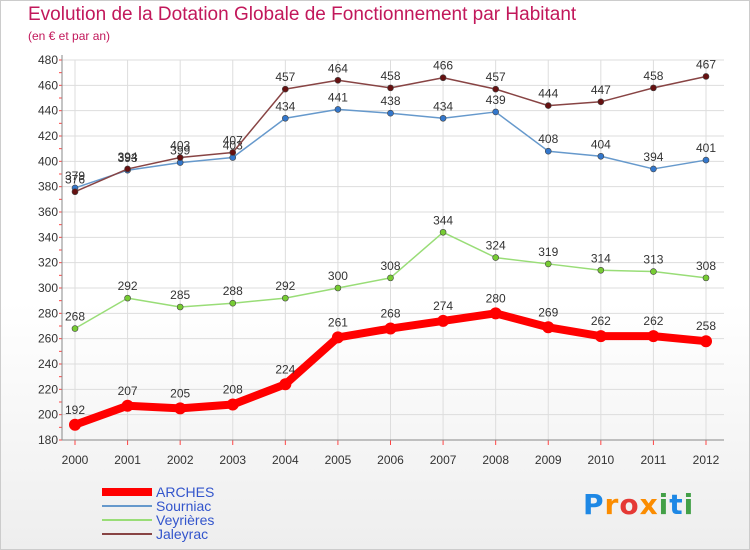 The width and height of the screenshot is (750, 550). I want to click on logo-letter: x, so click(649, 504).